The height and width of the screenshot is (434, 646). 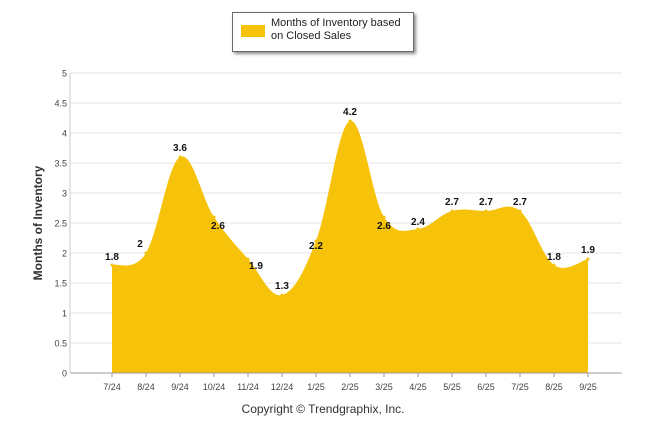 I want to click on data-label: 2.4, so click(x=418, y=222).